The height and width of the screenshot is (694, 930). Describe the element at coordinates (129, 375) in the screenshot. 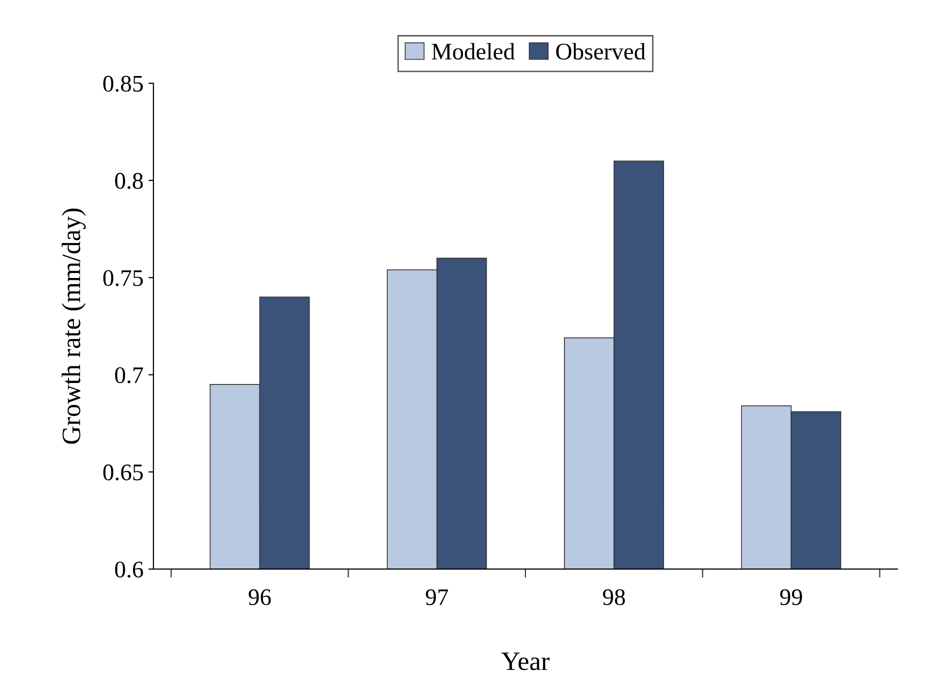

I see `y-tick-label: 0.7` at that location.